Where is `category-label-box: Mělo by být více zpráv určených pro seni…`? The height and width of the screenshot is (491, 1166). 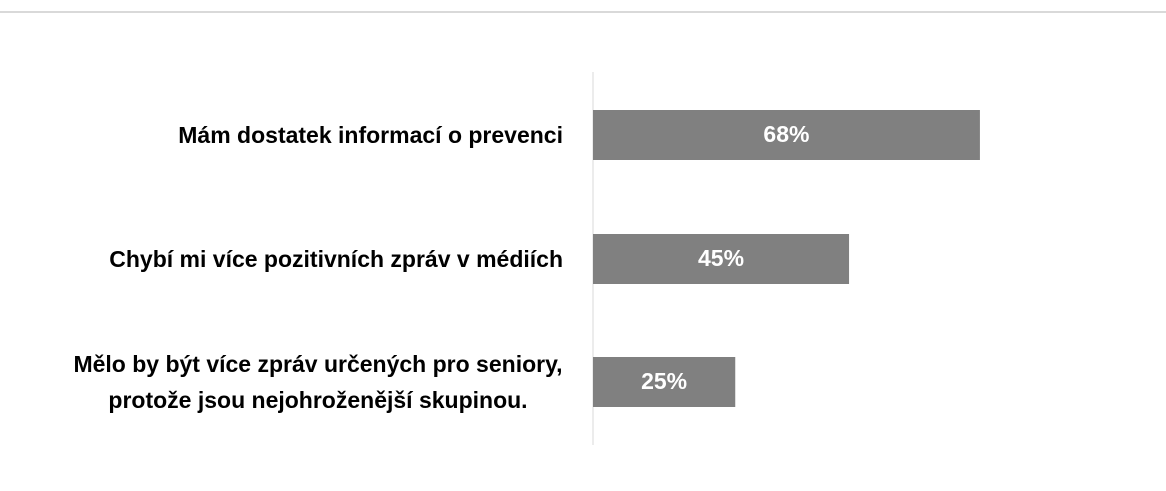 category-label-box: Mělo by být více zpráv určených pro seni… is located at coordinates (281, 382).